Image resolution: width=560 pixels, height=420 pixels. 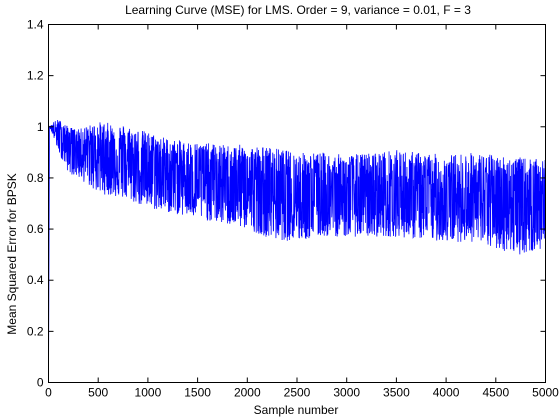 What do you see at coordinates (197, 393) in the screenshot?
I see `x-tick-label: 1500` at bounding box center [197, 393].